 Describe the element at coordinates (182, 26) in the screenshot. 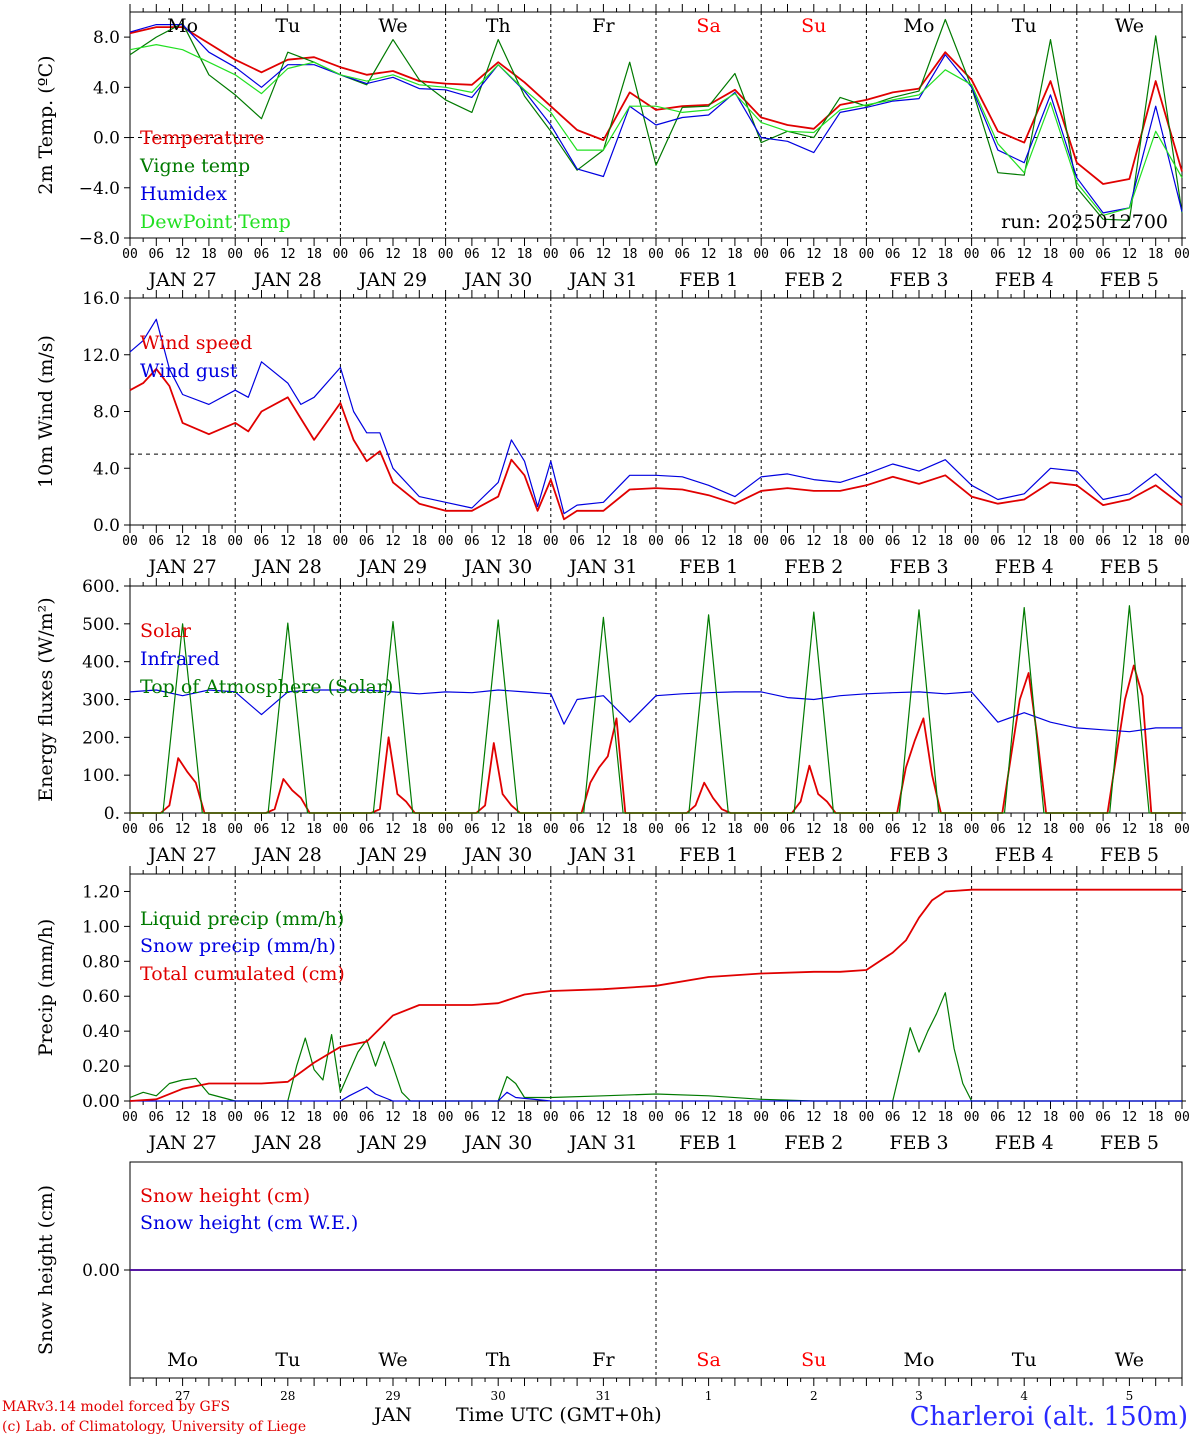

I see `day-name-label: Mo` at that location.